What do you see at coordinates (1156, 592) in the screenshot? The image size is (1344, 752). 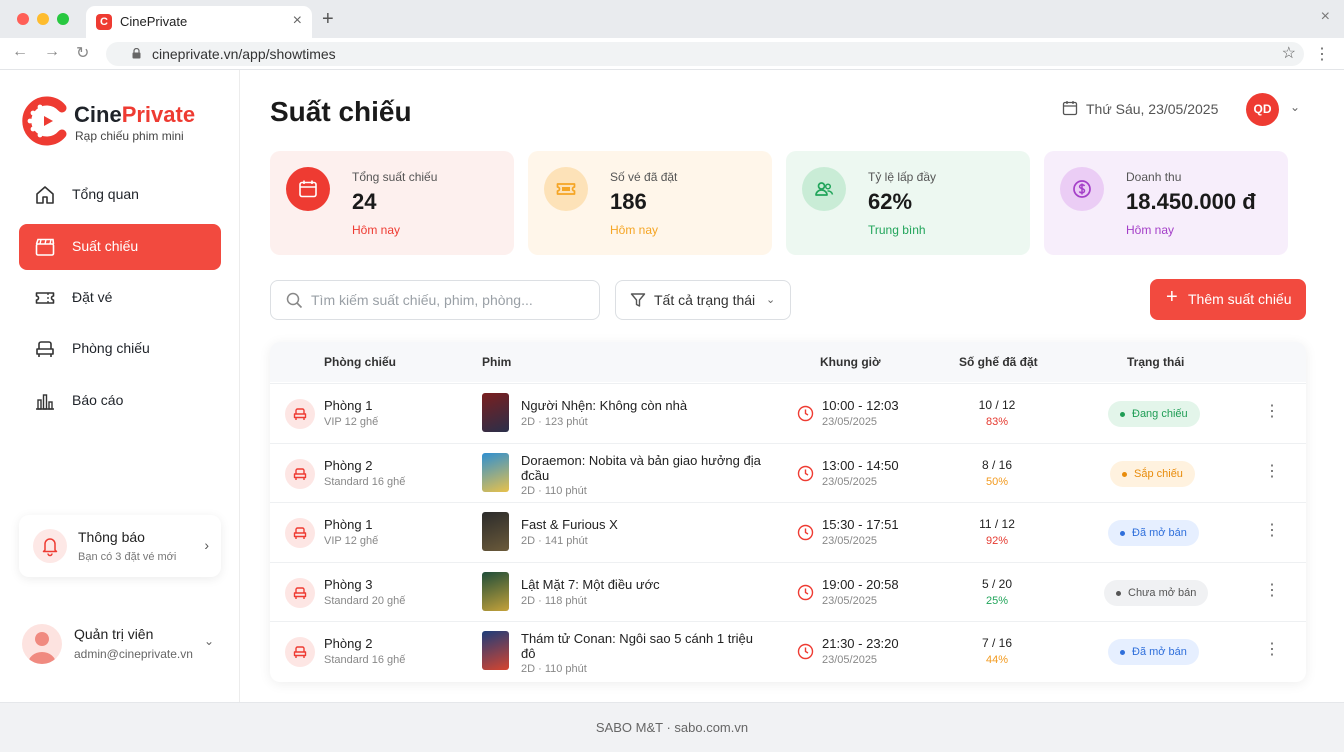 I see `status-badge: Chưa mở bán` at bounding box center [1156, 592].